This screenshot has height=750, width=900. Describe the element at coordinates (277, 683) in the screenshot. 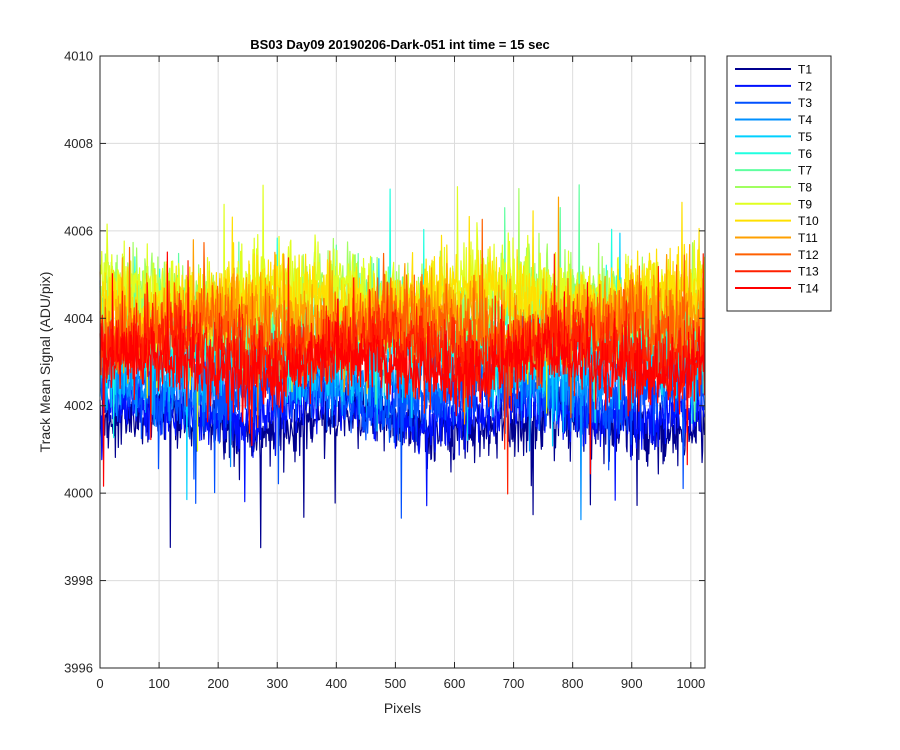

I see `x-tick-label: 300` at that location.